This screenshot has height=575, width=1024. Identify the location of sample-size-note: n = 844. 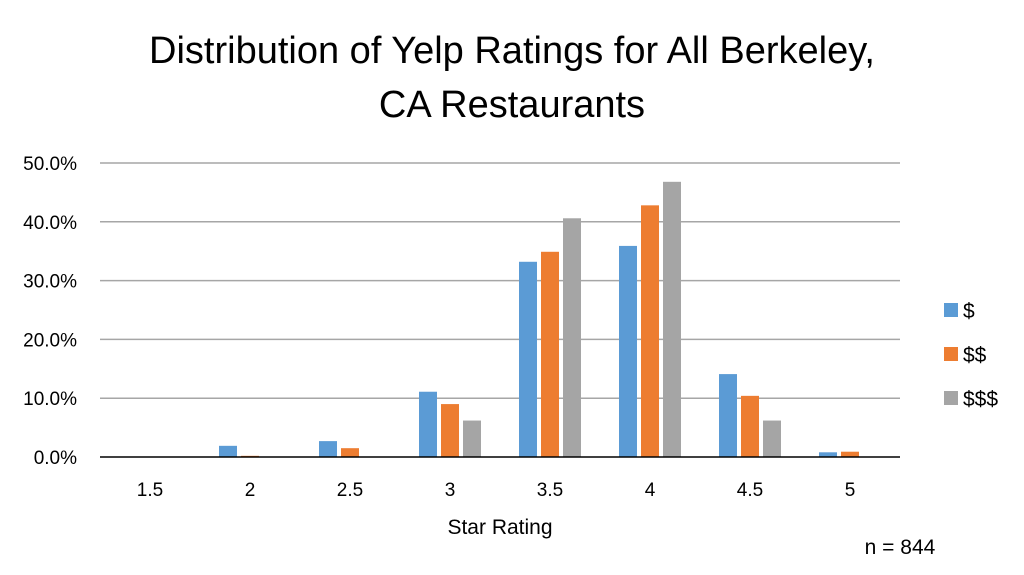
(900, 547).